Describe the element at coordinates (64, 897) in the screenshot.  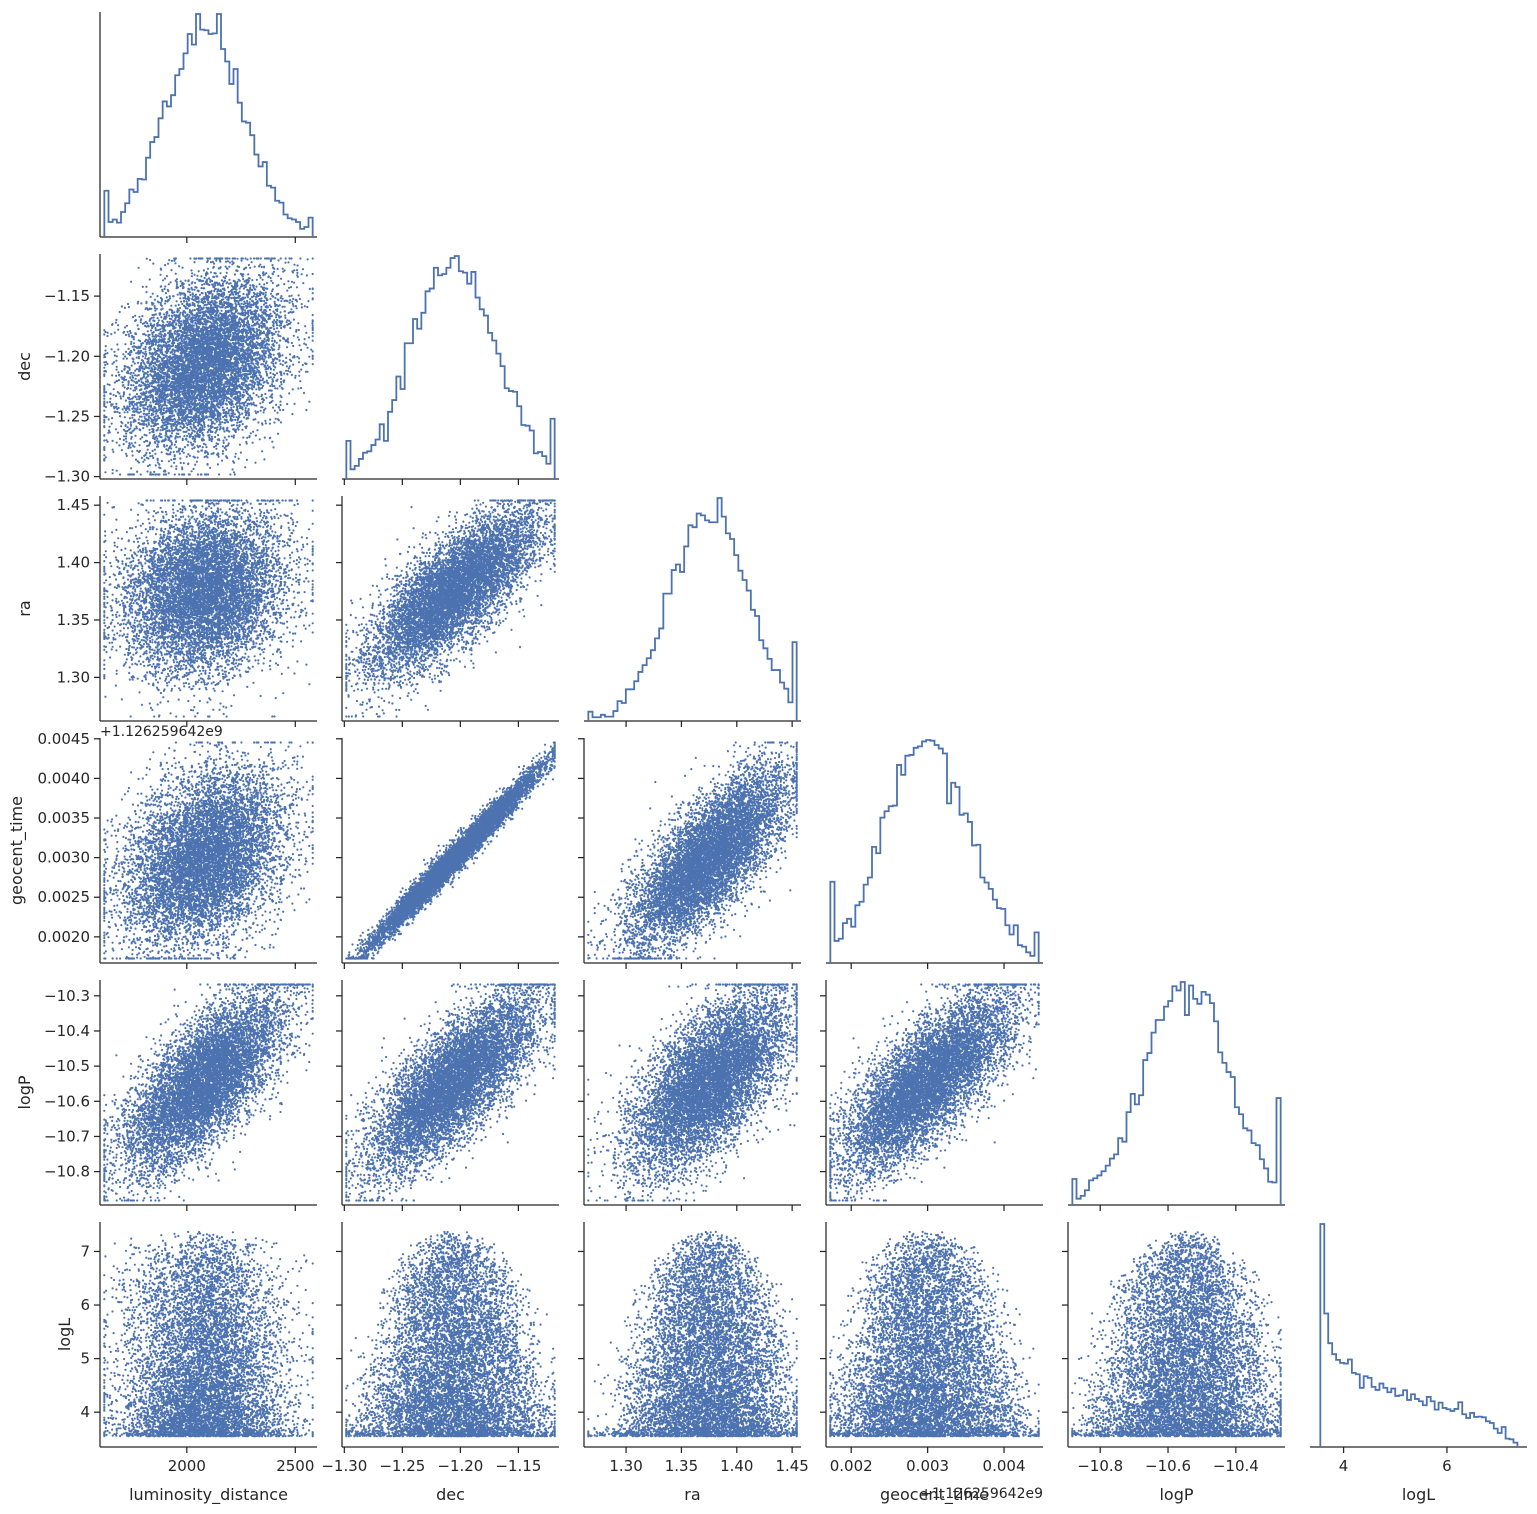
I see `y-tick-label: 0.0025` at that location.